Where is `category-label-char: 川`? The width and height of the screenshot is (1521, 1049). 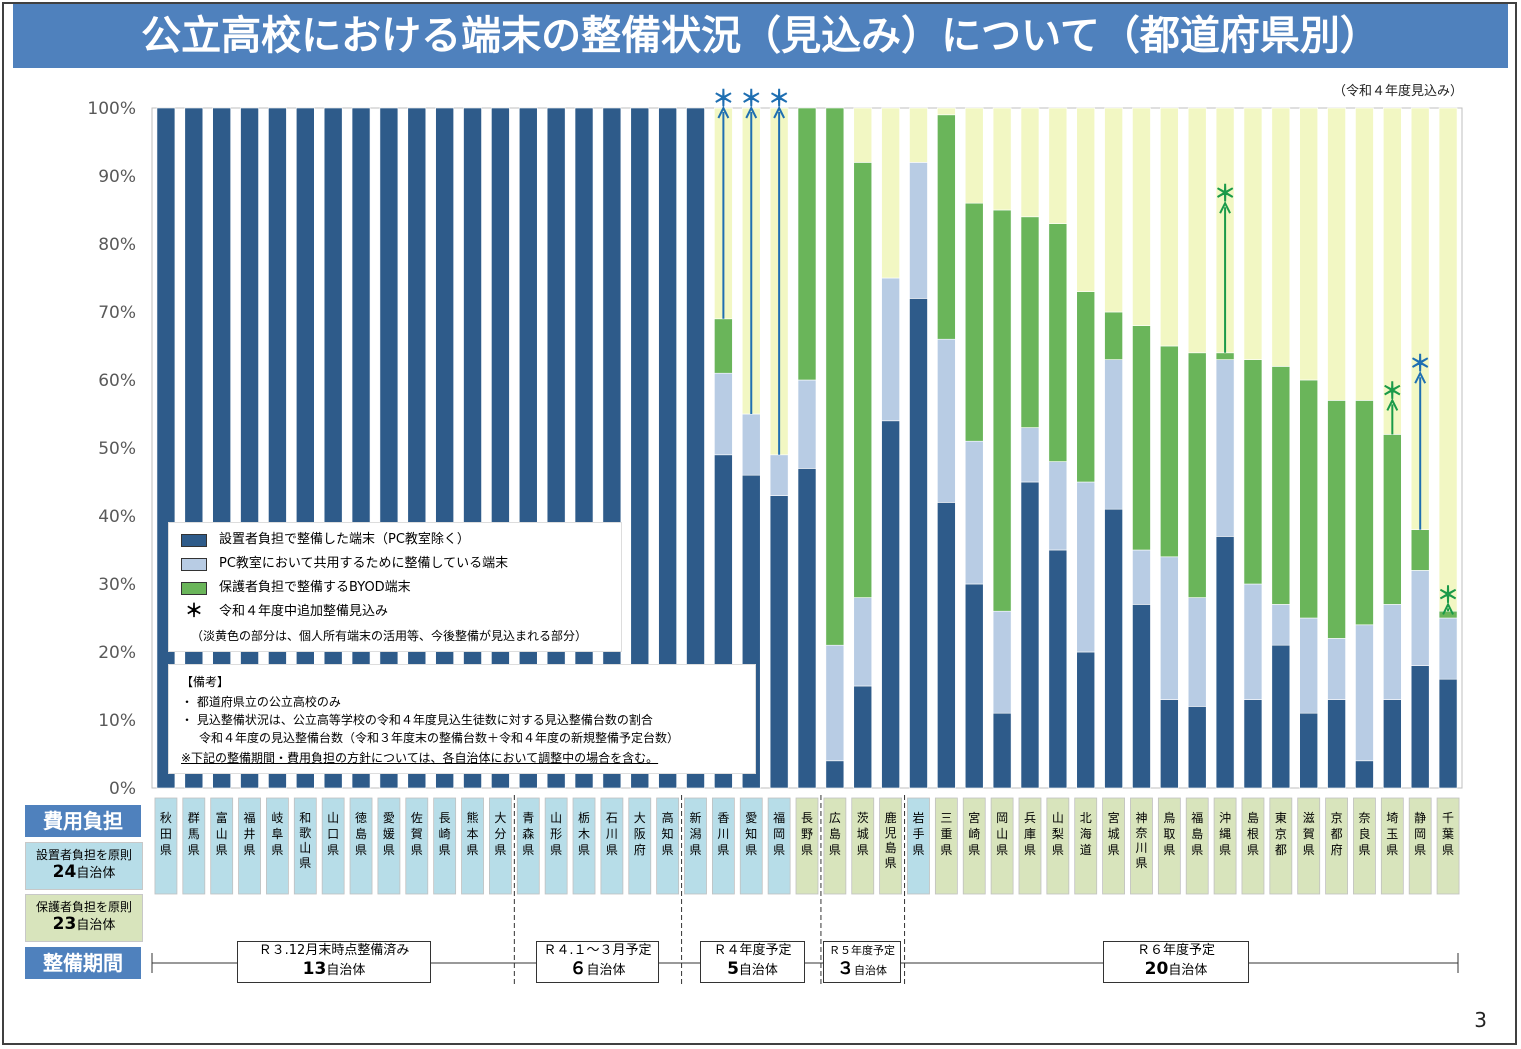
category-label-char: 川 is located at coordinates (723, 834).